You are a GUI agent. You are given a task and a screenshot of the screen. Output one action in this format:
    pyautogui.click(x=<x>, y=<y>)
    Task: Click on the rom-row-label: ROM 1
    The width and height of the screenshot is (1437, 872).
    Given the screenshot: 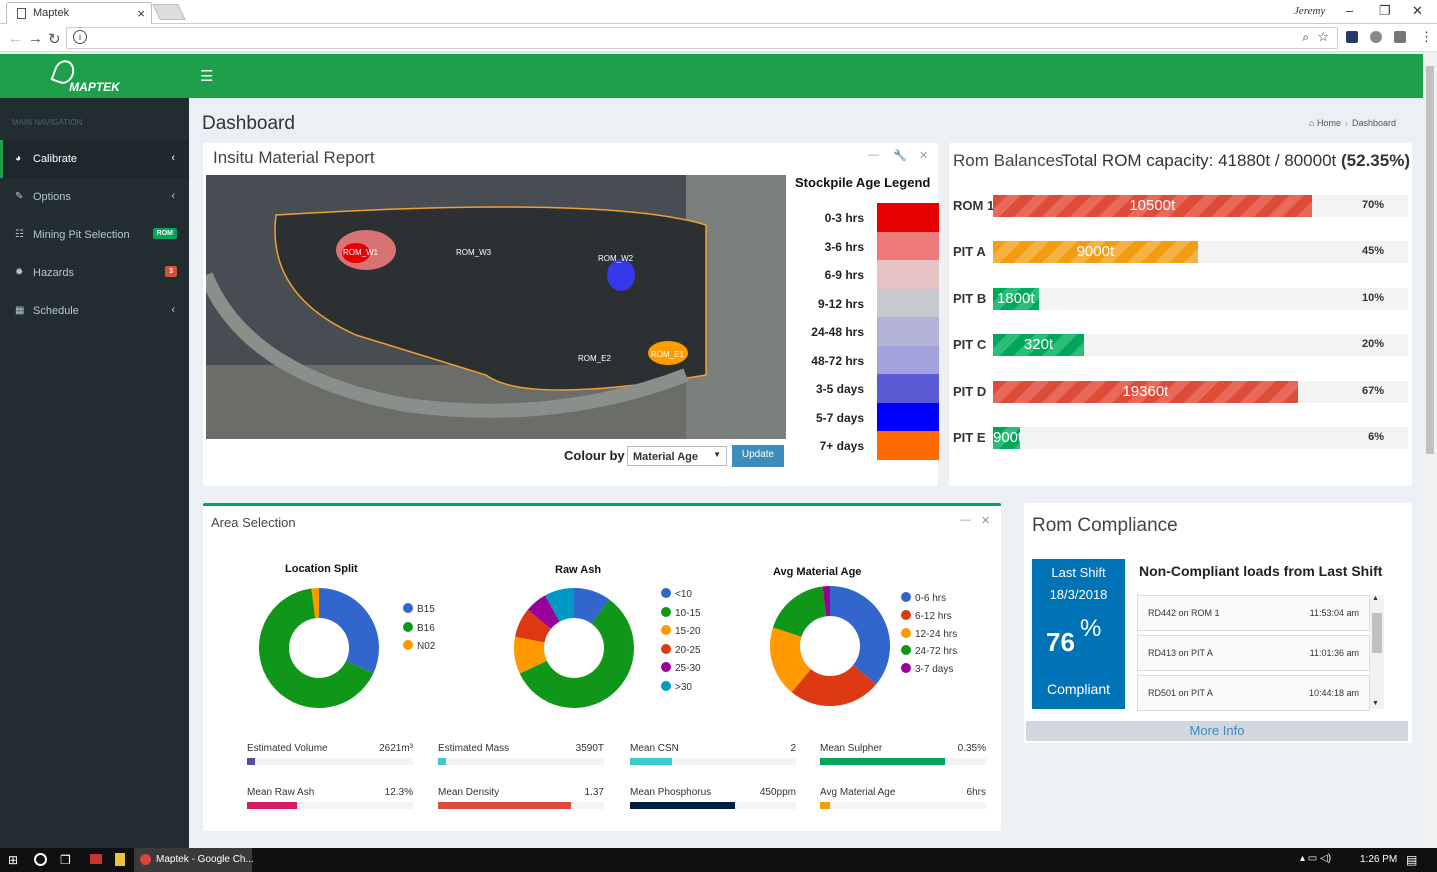 What is the action you would take?
    pyautogui.click(x=974, y=205)
    